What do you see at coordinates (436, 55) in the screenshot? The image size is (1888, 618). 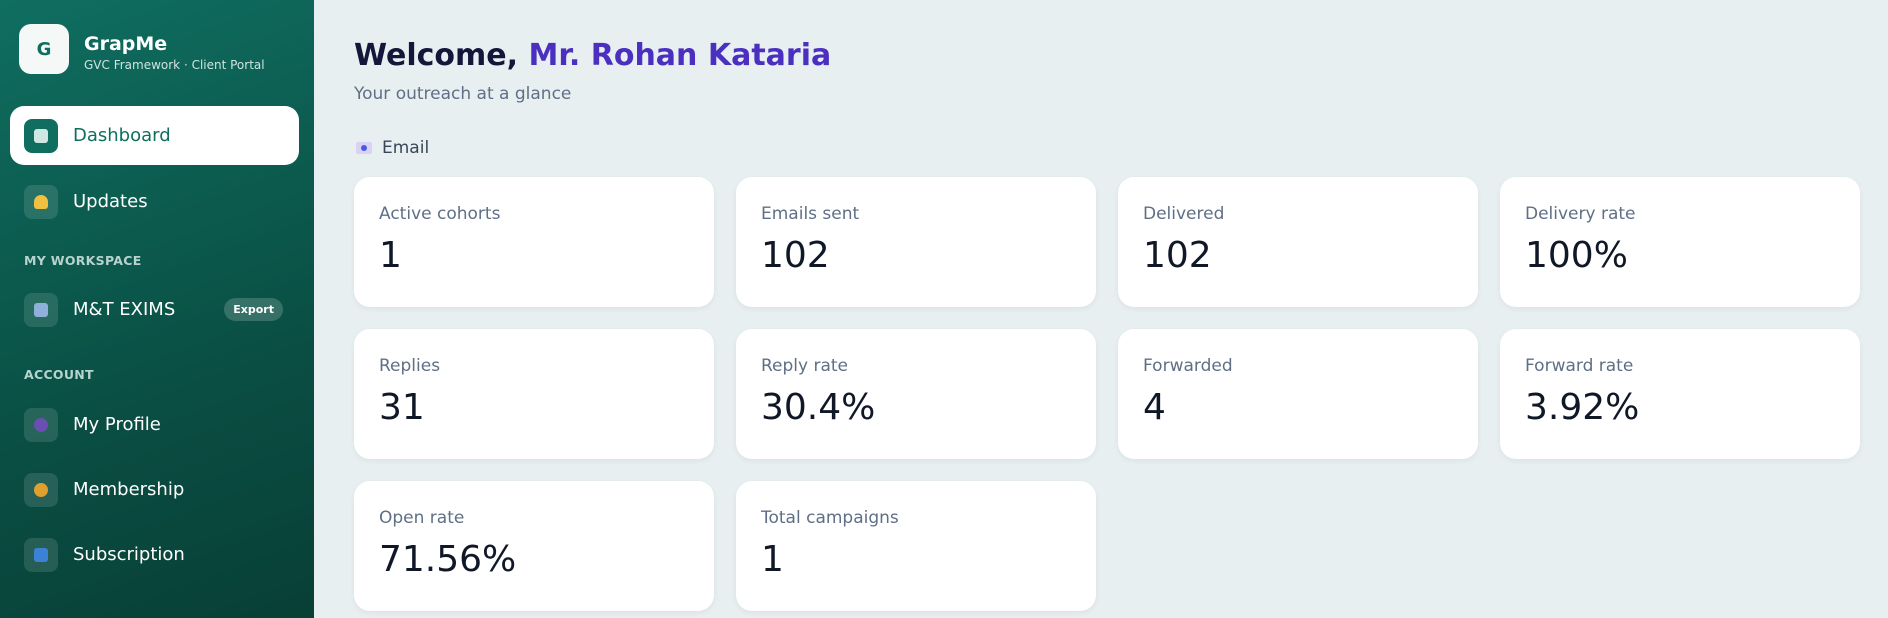 I see `greeting: Welcome,` at bounding box center [436, 55].